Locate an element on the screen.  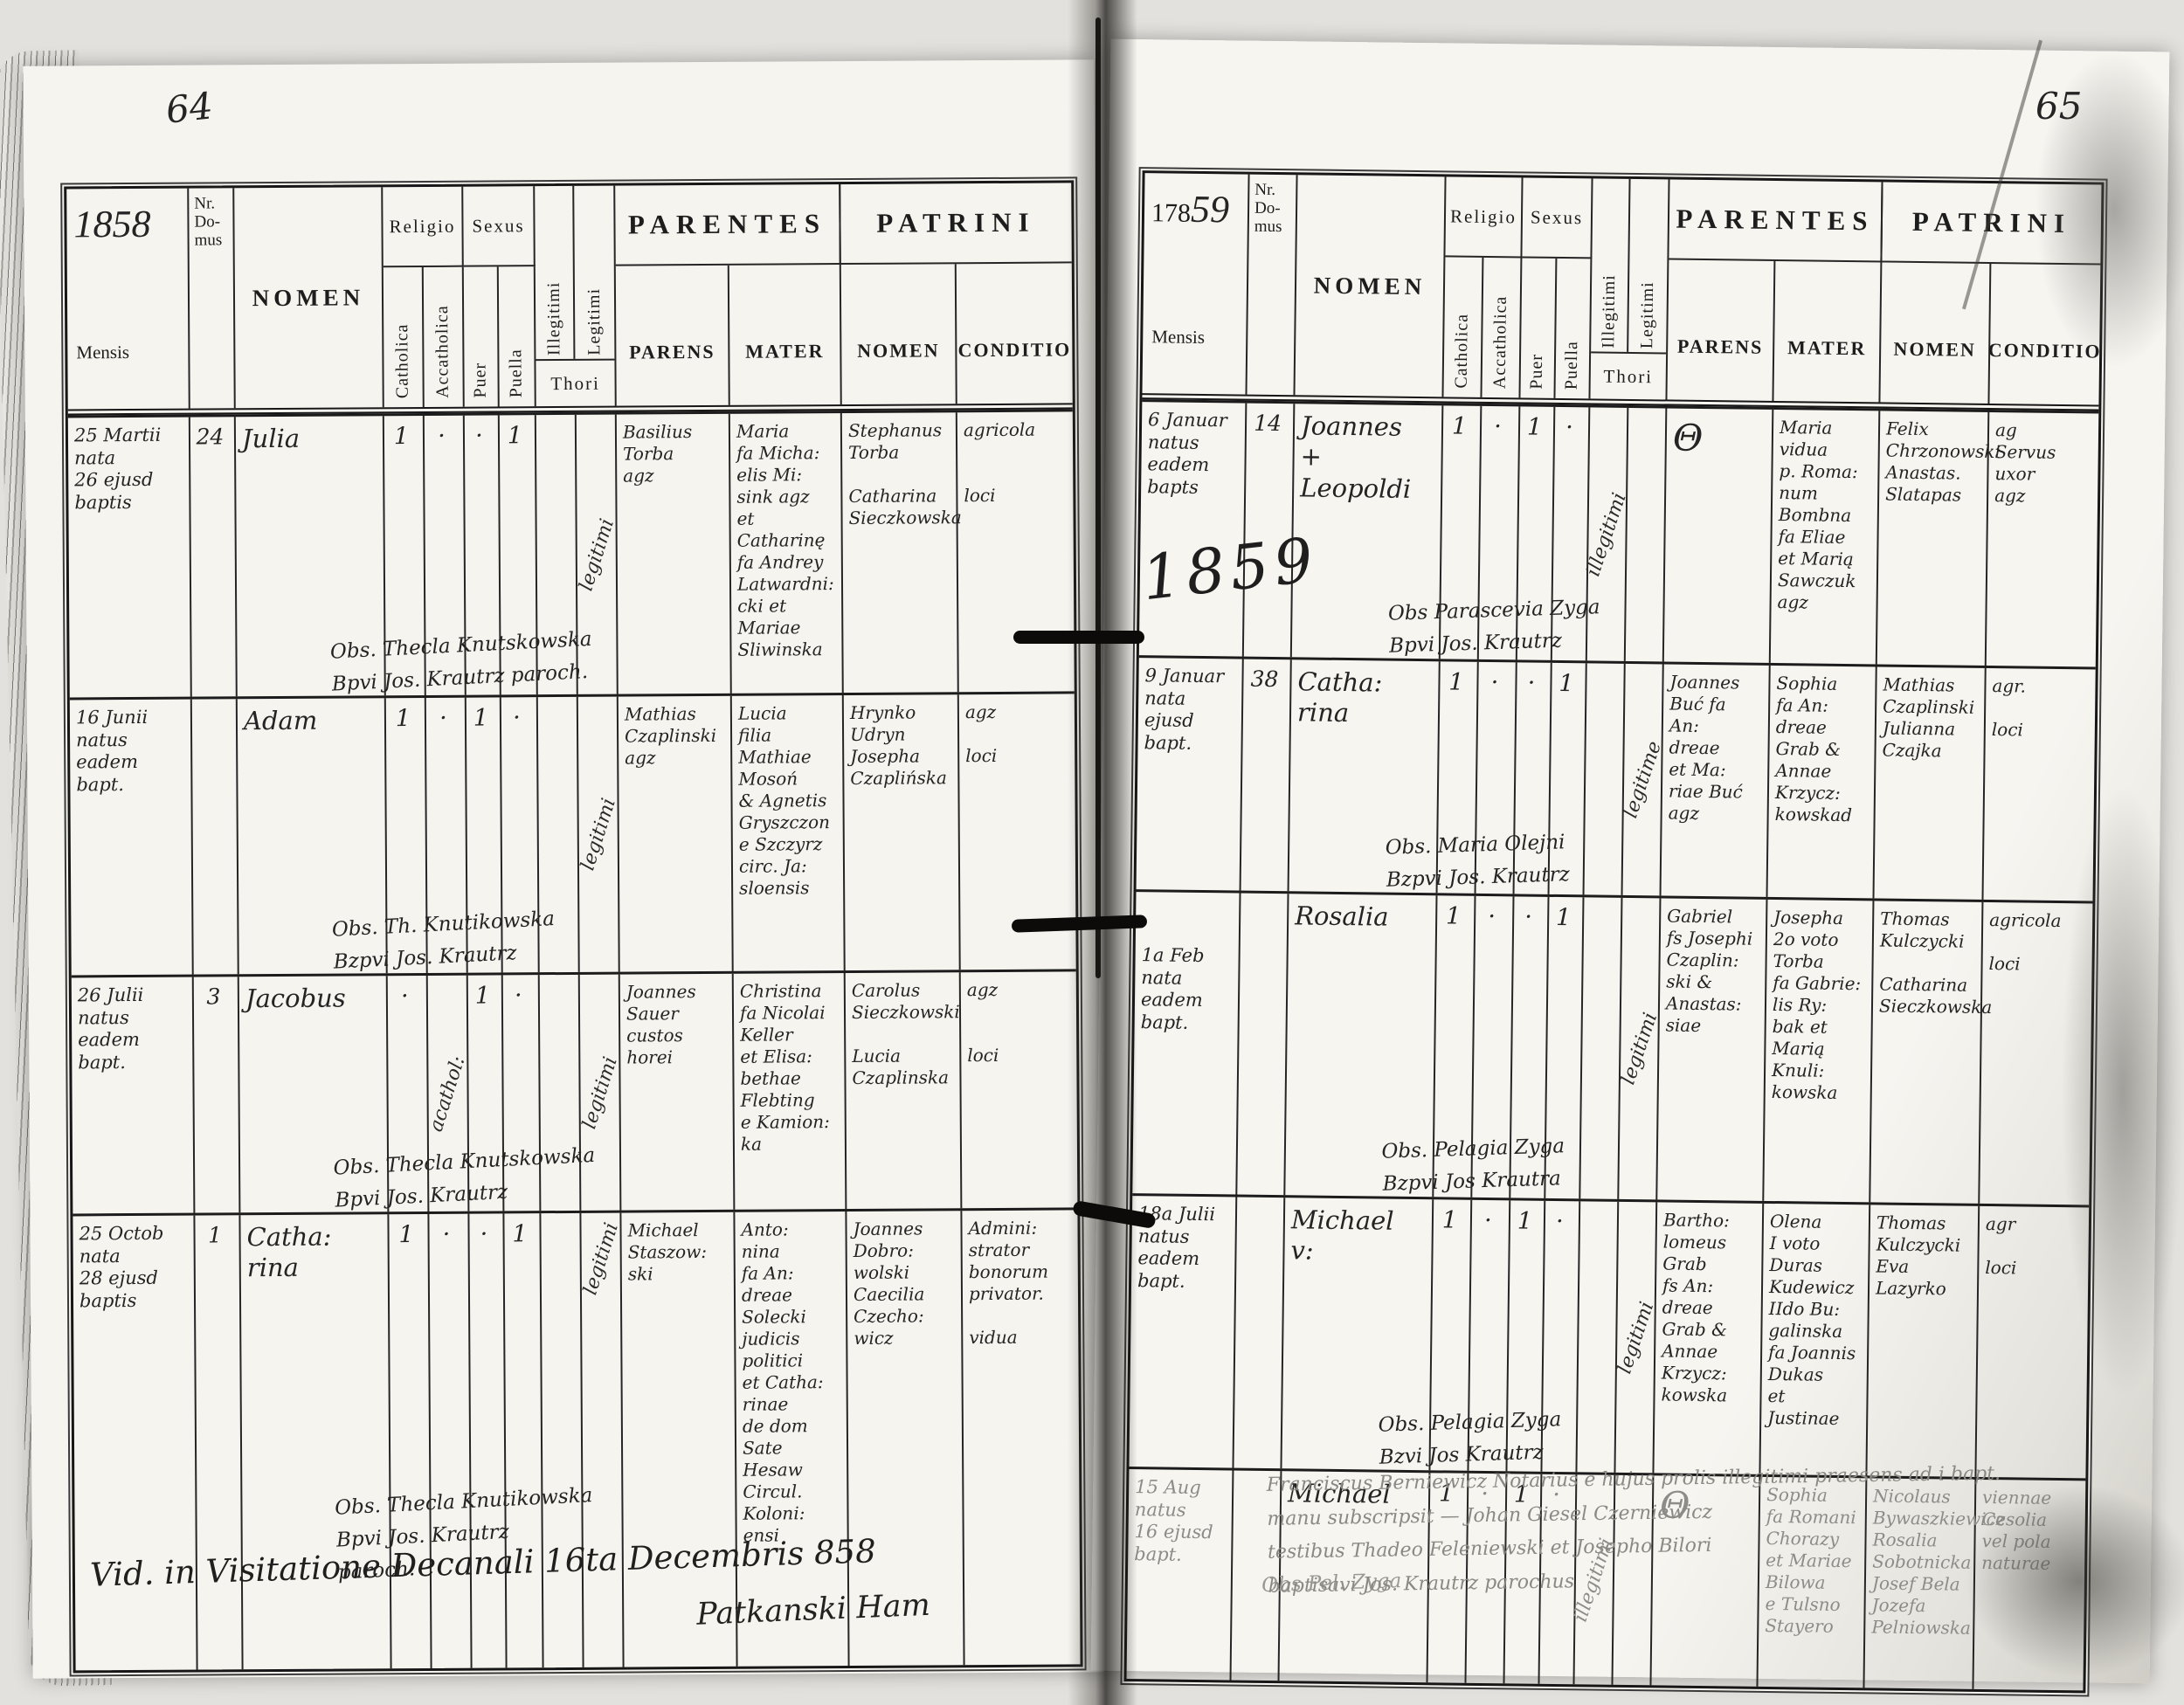
record-puella-mark: 1 is located at coordinates (524, 1440).